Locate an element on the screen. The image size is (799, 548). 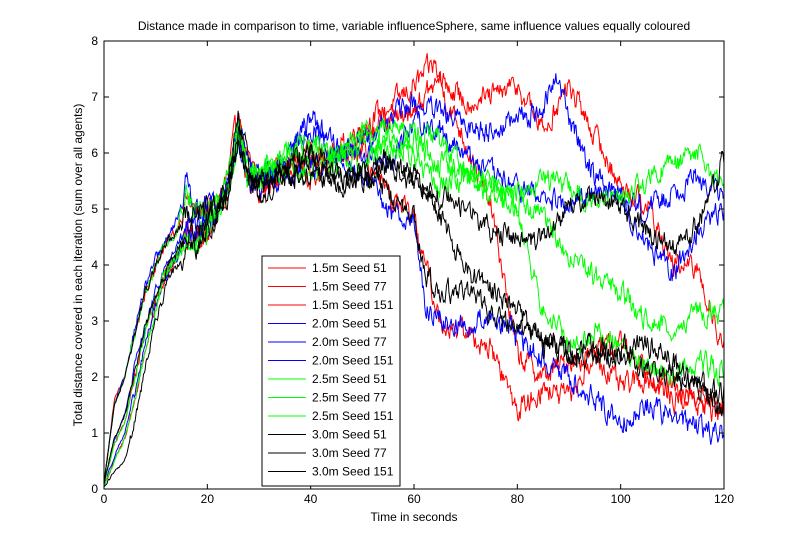
x-tick-label: 80 is located at coordinates (518, 499).